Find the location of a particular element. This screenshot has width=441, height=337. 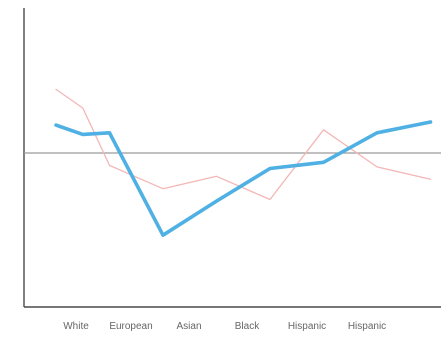

x-tick-label: European is located at coordinates (130, 326).